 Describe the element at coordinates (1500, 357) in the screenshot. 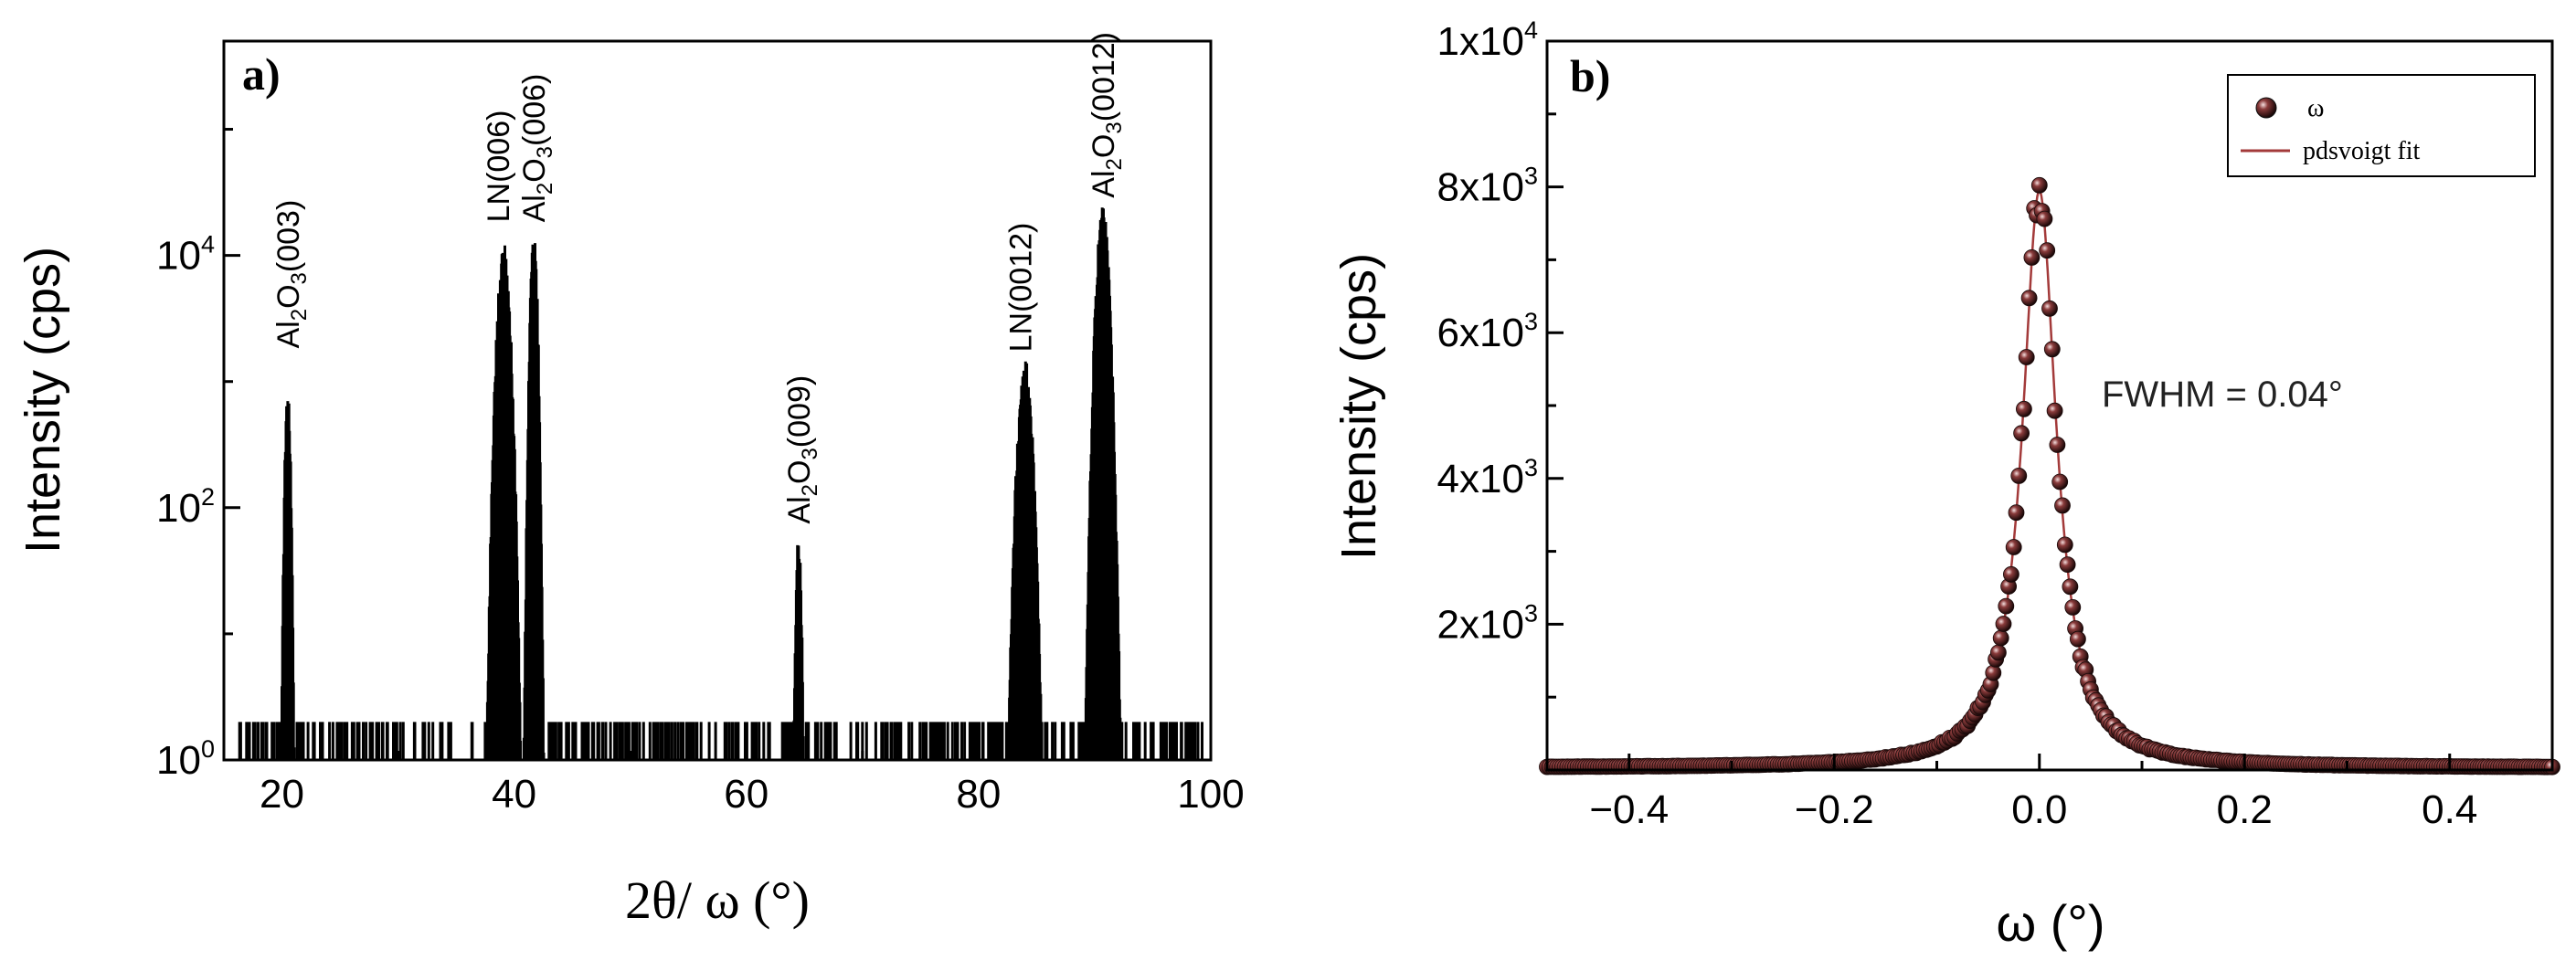

I see `b-y-axis-ticks: 2x10³ 4x10³ 6x10³ 8x10³ 1x10⁴` at that location.